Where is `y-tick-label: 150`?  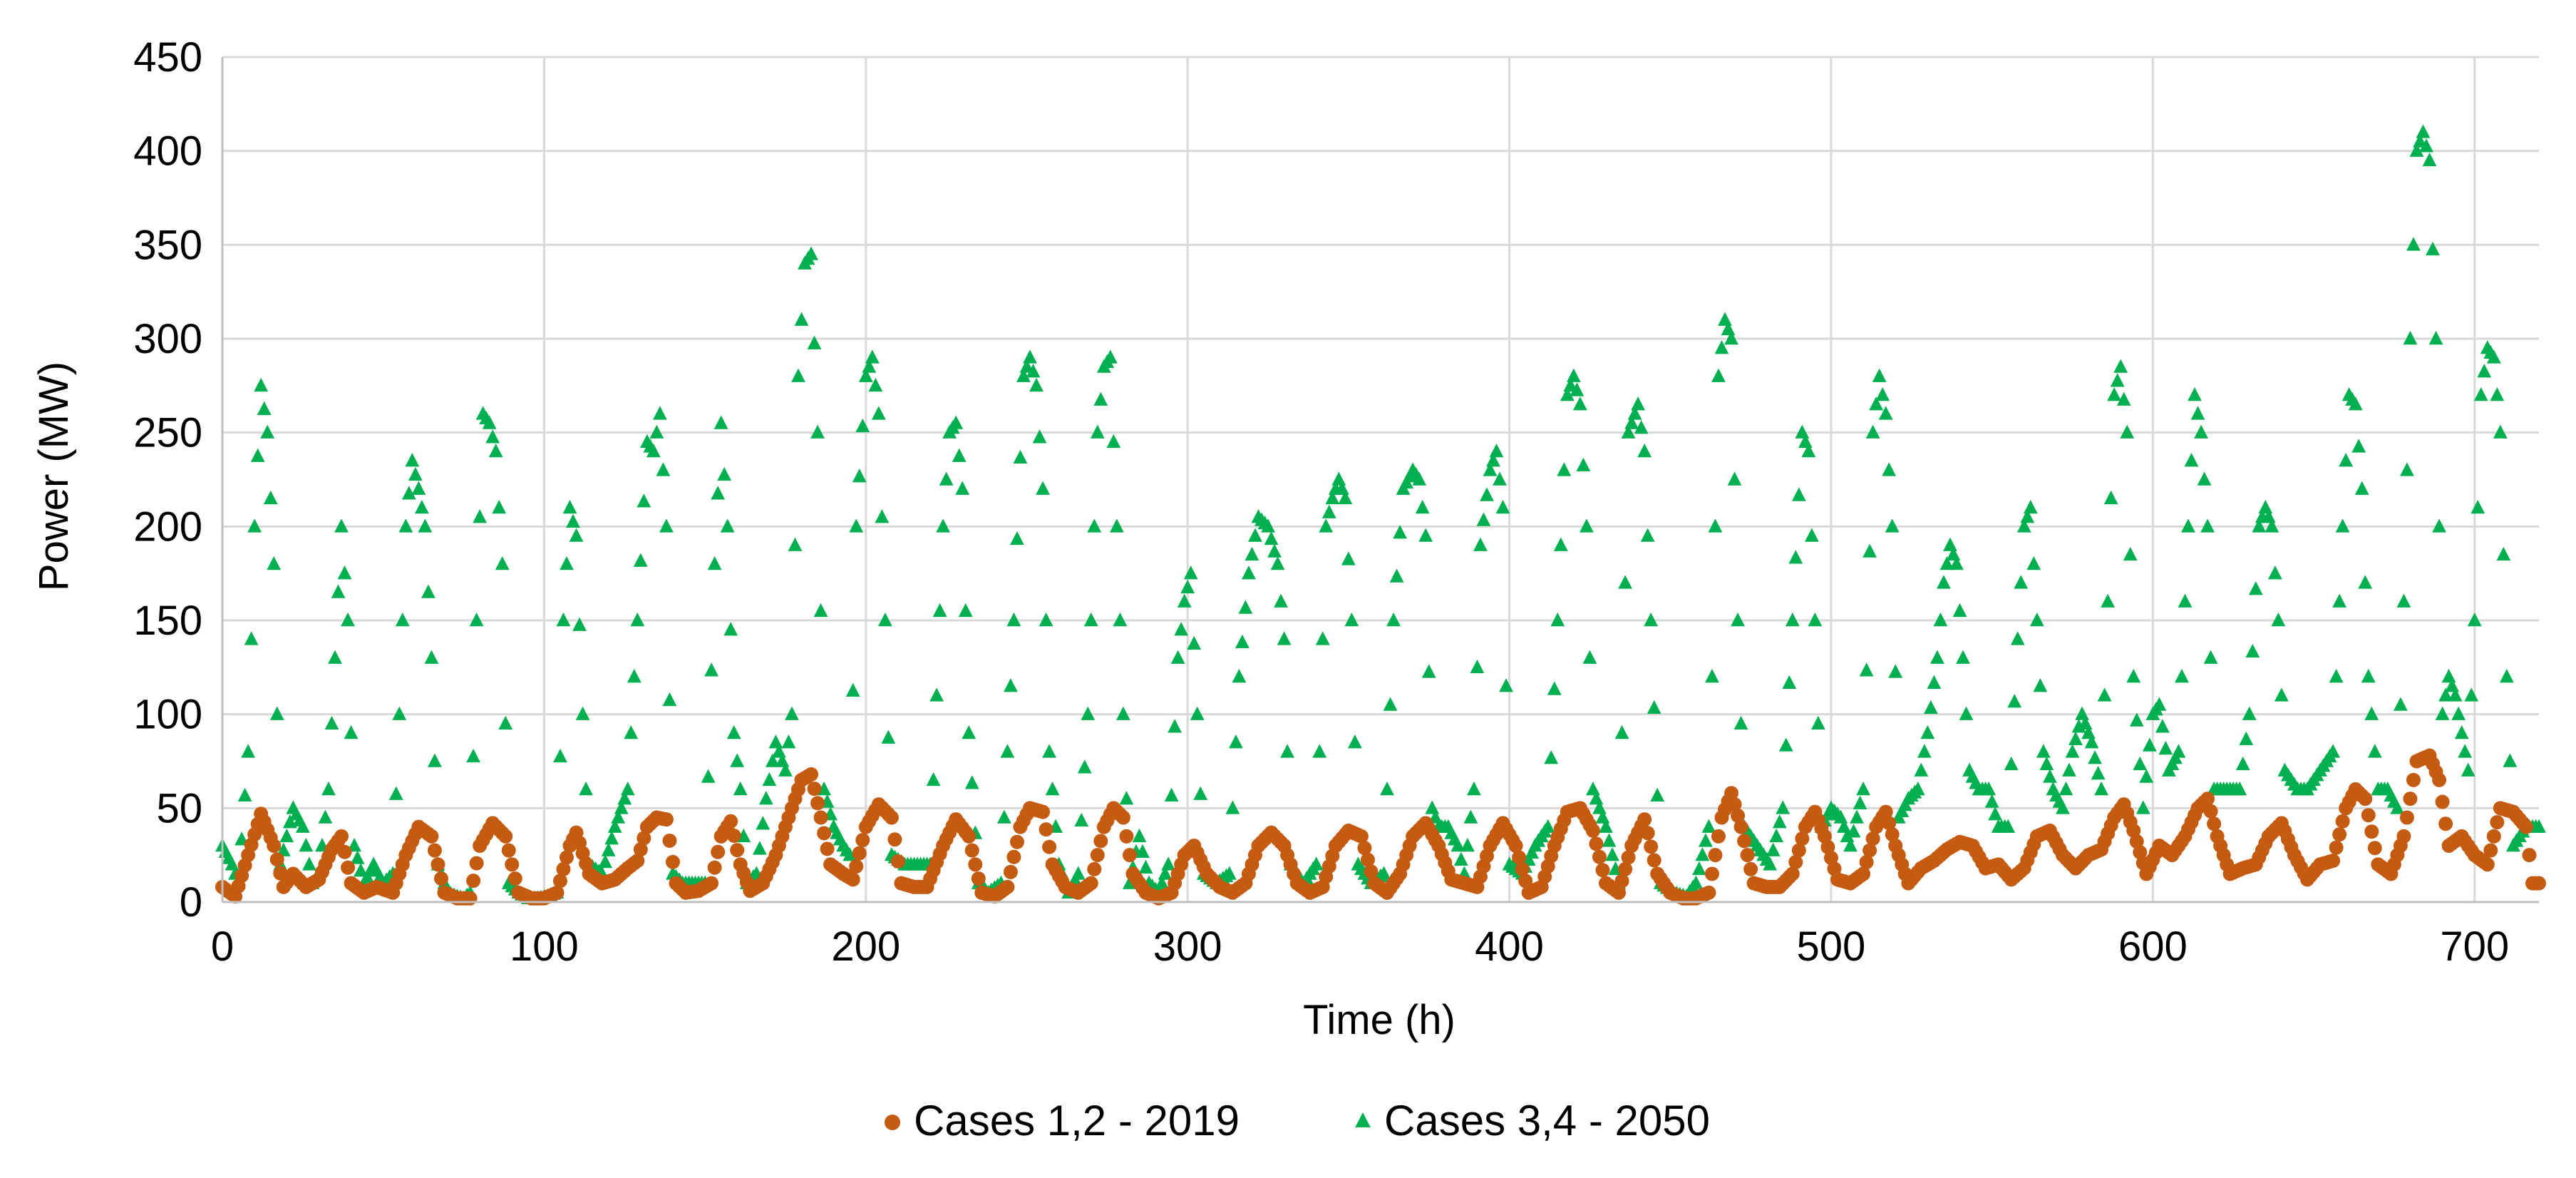
y-tick-label: 150 is located at coordinates (167, 621).